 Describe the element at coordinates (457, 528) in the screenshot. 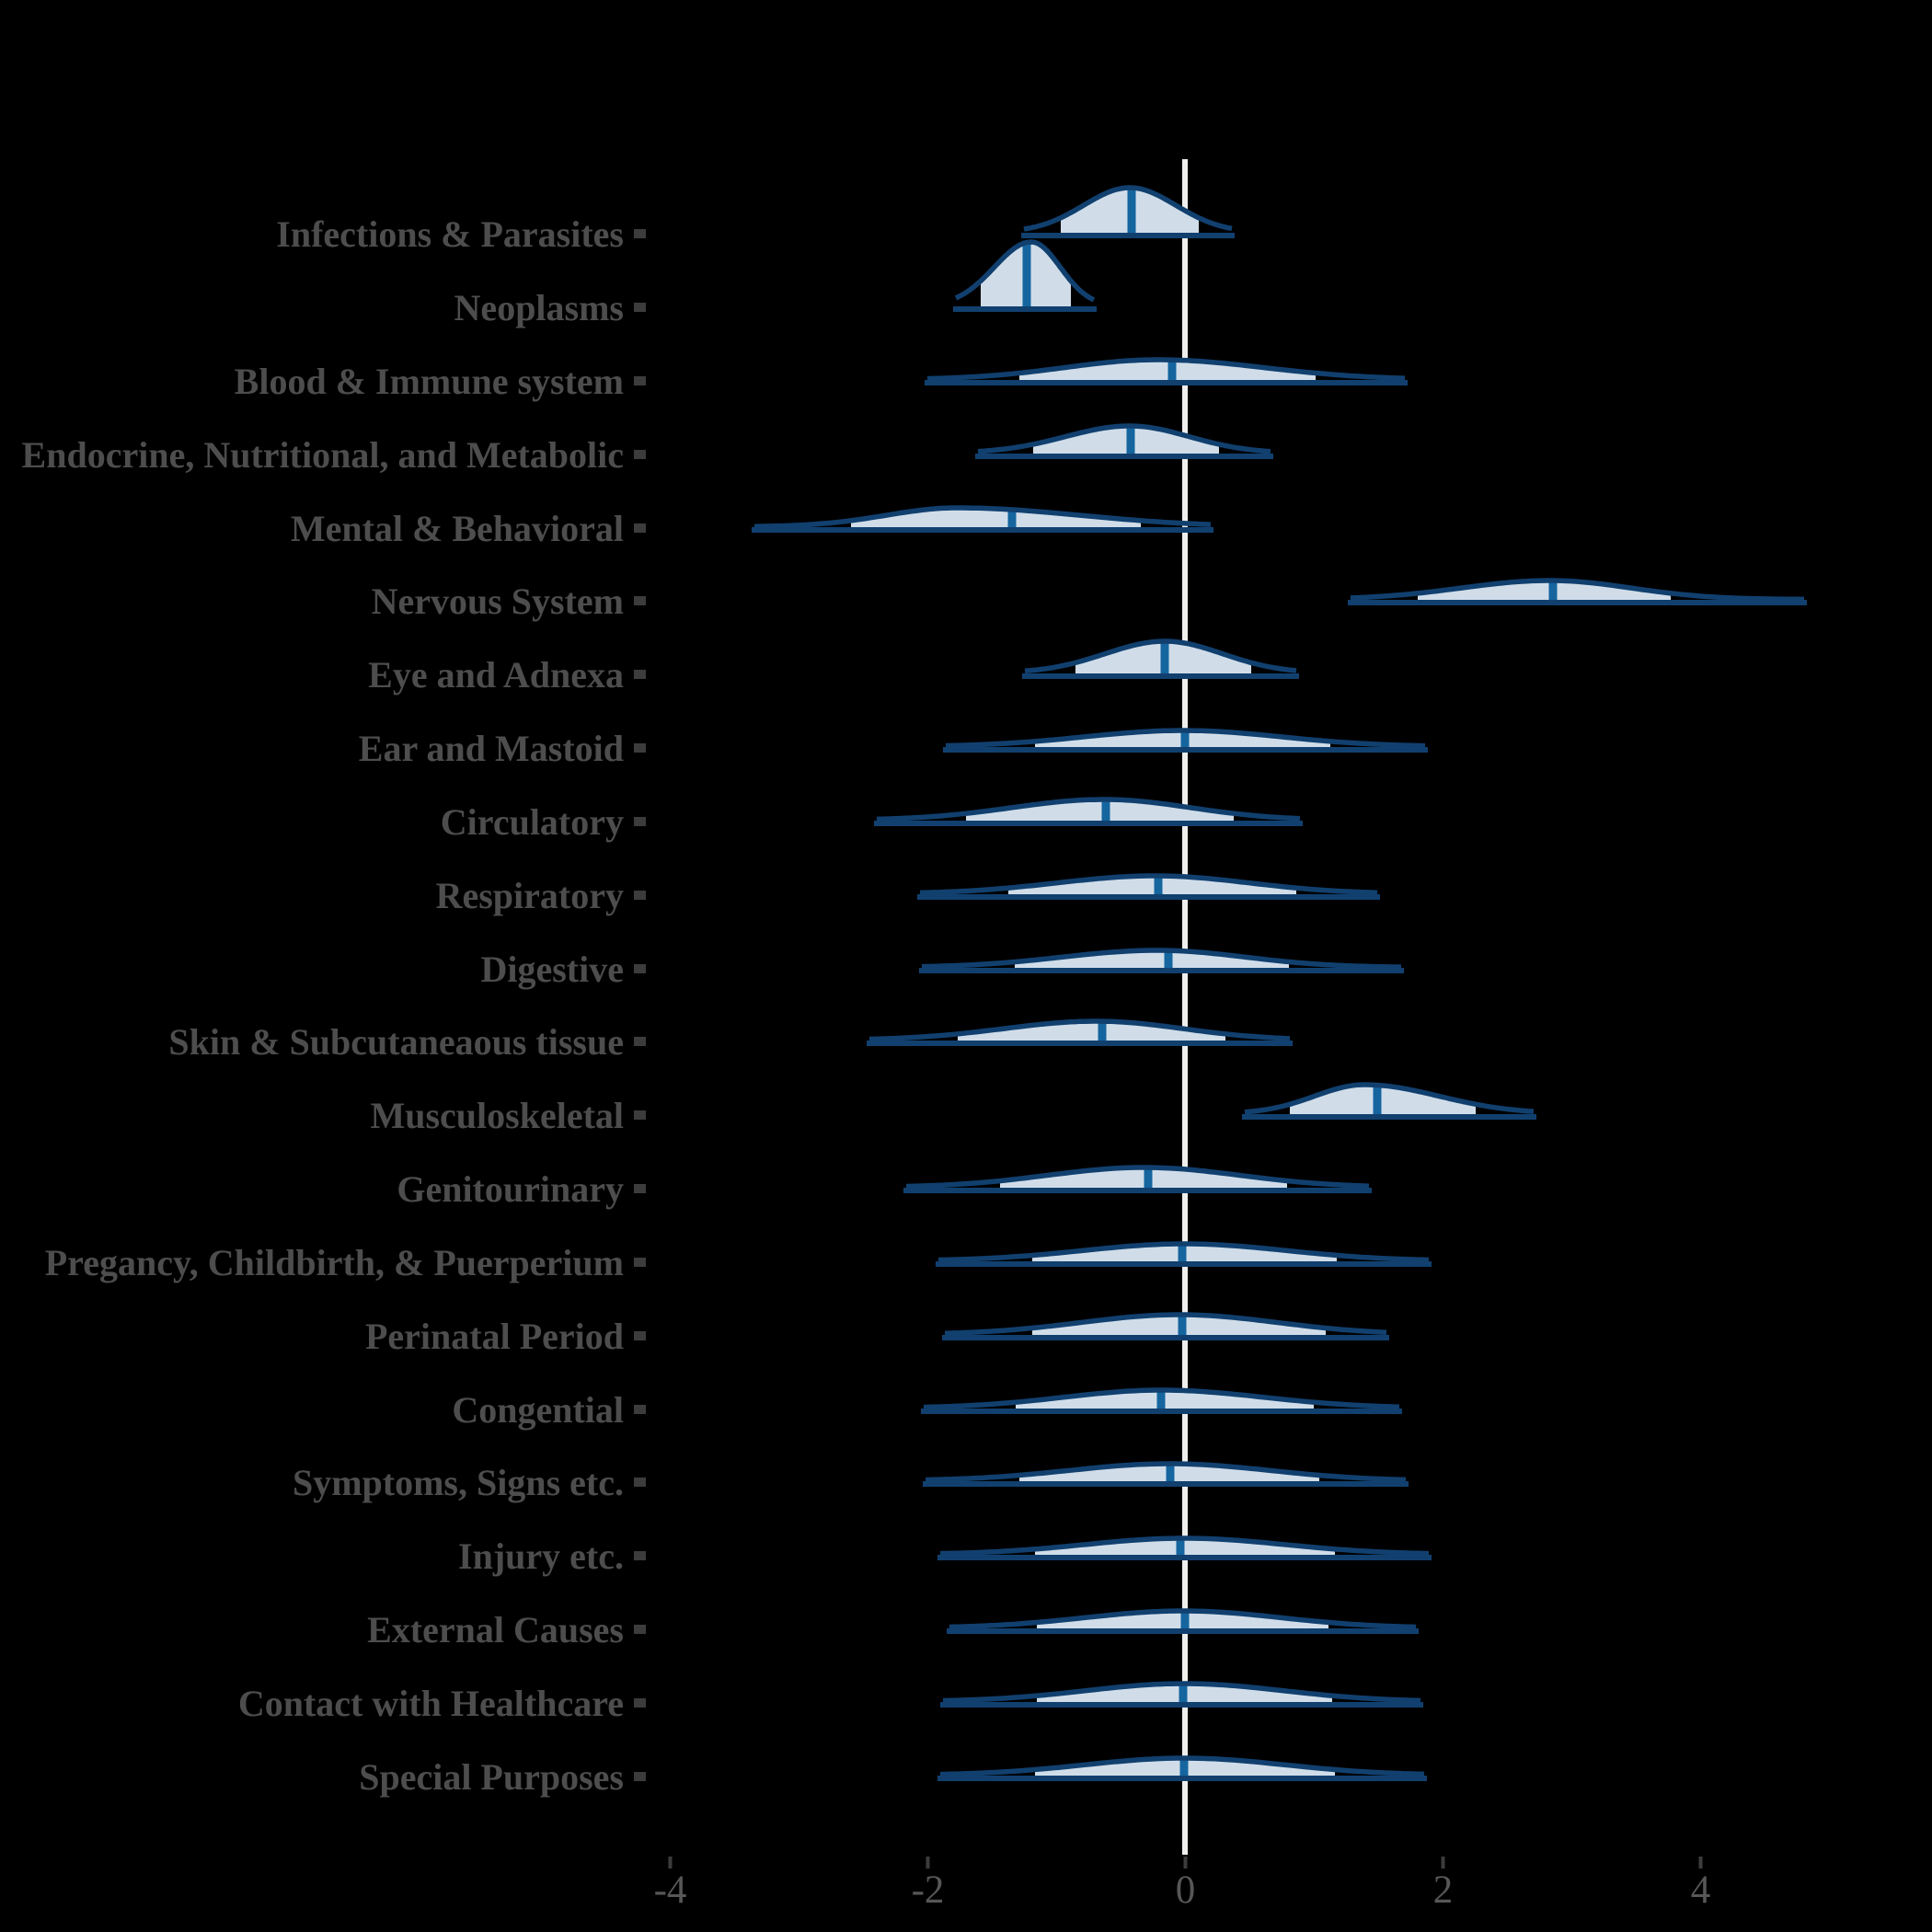

I see `svg-text: Mental & Behavioral` at that location.